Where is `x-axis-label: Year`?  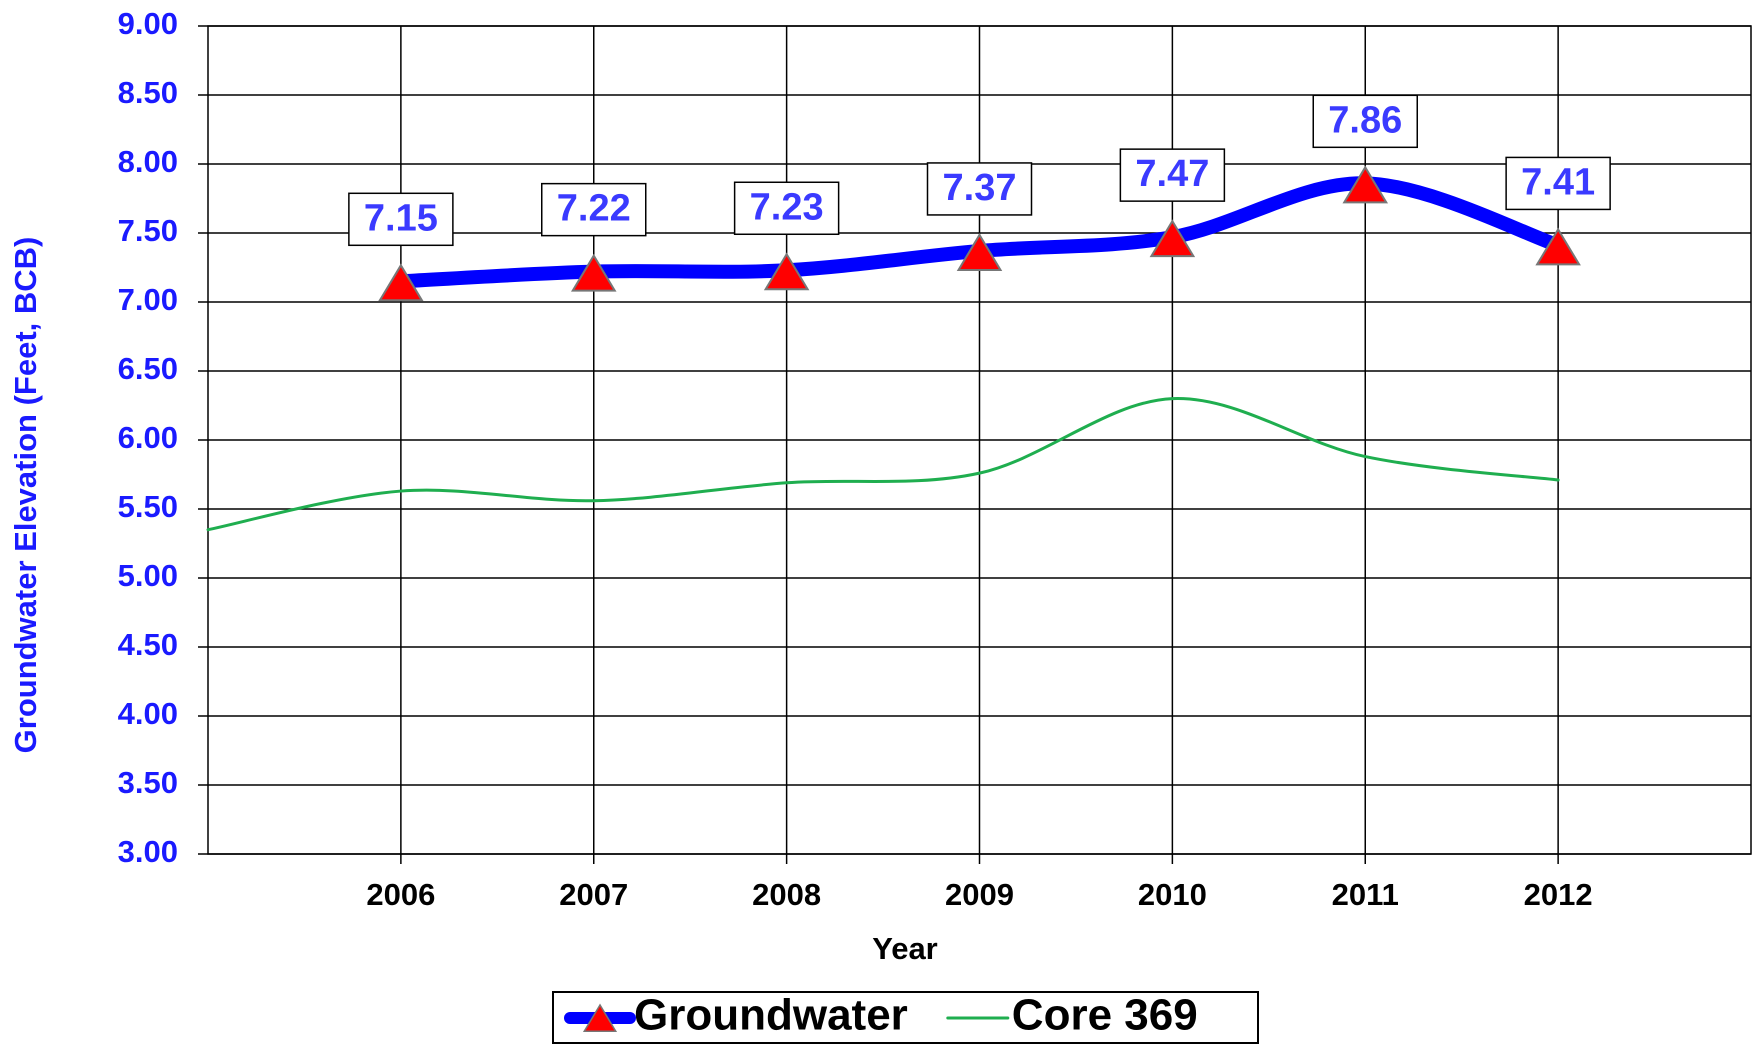 x-axis-label: Year is located at coordinates (905, 948).